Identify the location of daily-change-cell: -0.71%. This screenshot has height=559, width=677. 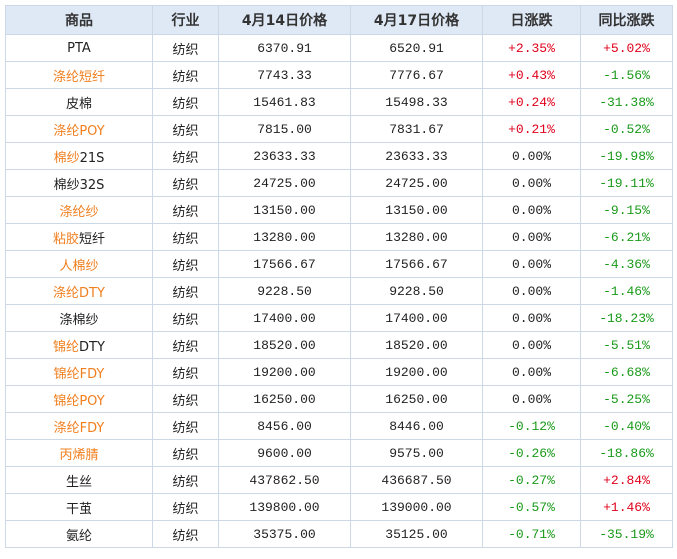
(531, 534).